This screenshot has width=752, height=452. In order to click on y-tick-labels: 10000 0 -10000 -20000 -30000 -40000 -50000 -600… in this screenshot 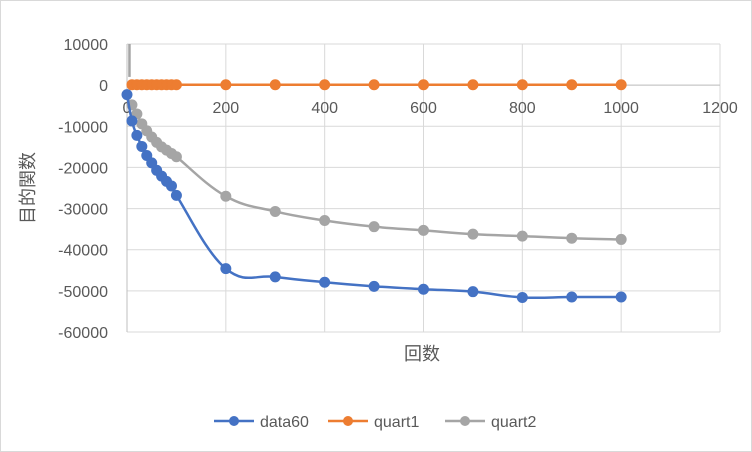, I will do `click(83, 189)`.